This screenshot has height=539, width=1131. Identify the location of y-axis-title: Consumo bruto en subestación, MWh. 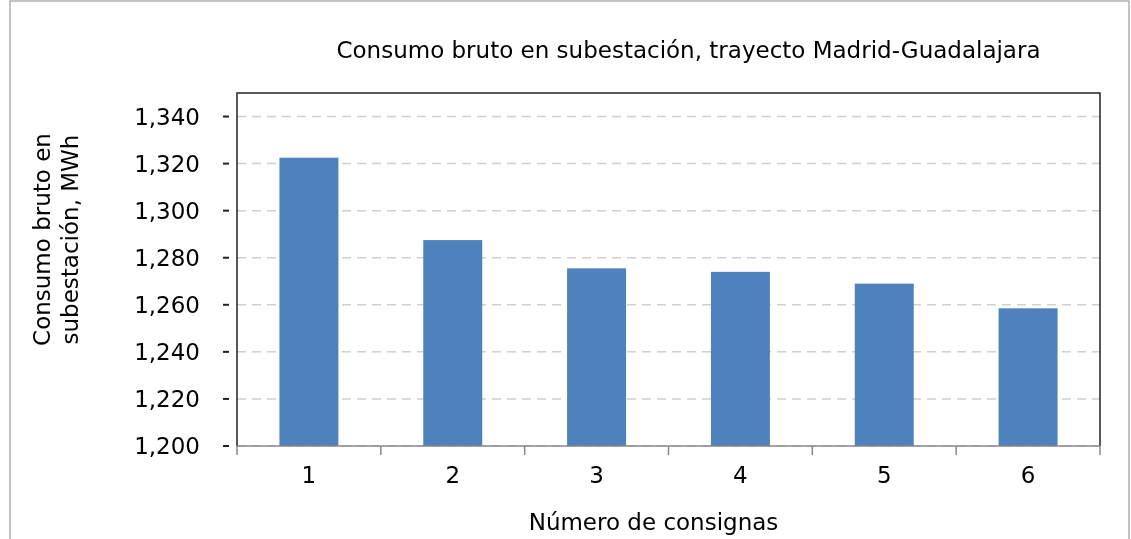
(56, 239).